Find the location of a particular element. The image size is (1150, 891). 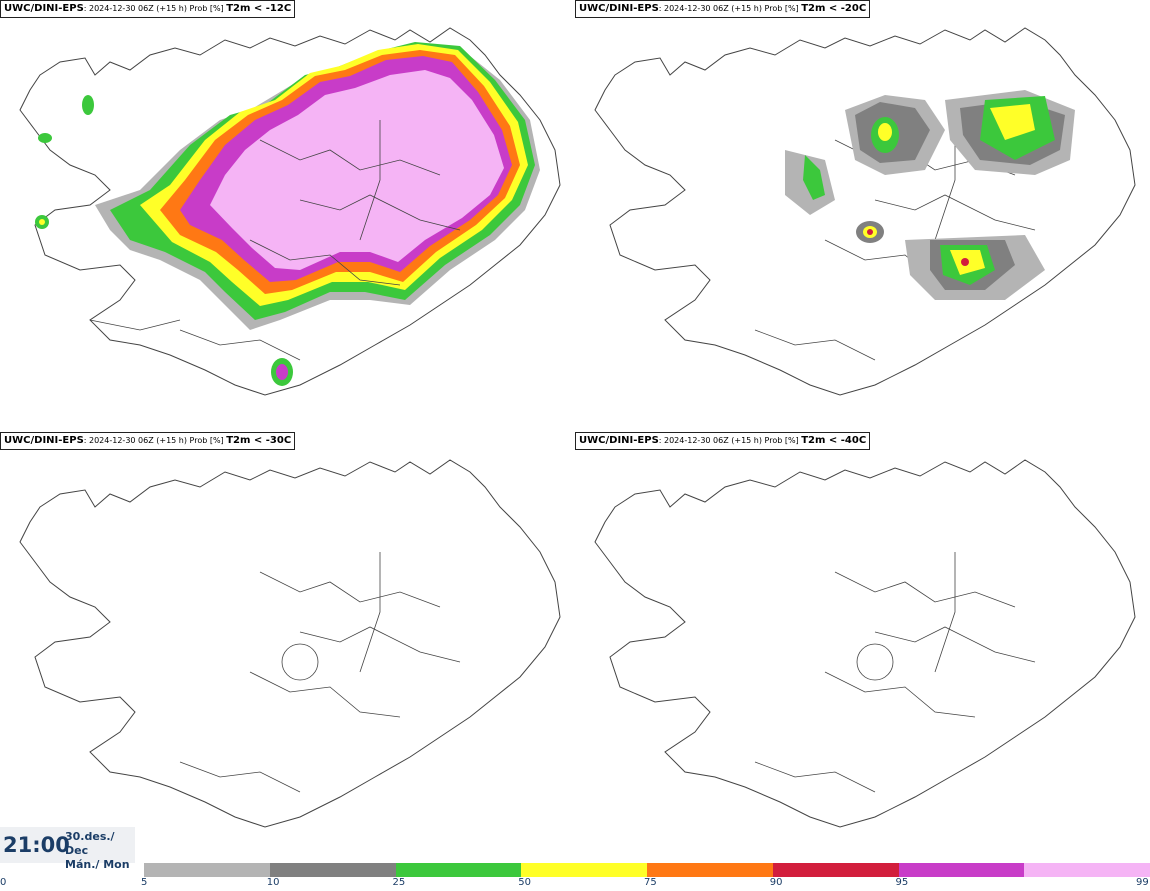

threshold-label: T2m < -20C is located at coordinates (834, 8).